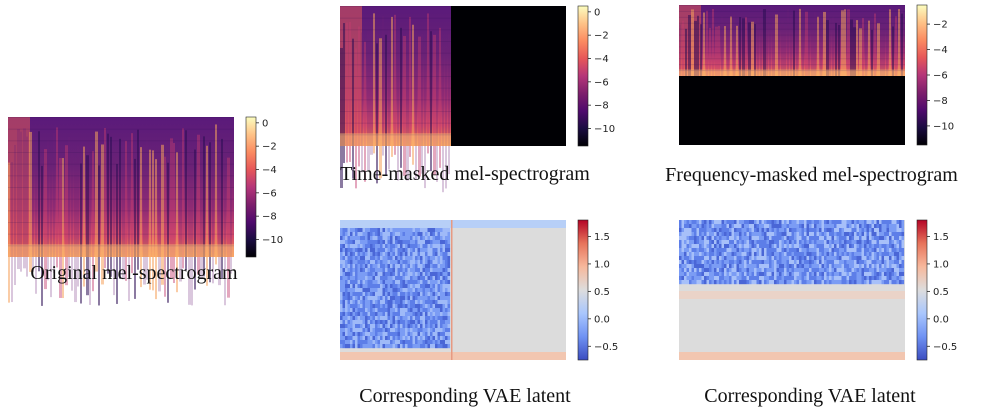 The height and width of the screenshot is (409, 983). What do you see at coordinates (465, 396) in the screenshot?
I see `caption-vae-time: Corresponding VAE latent` at bounding box center [465, 396].